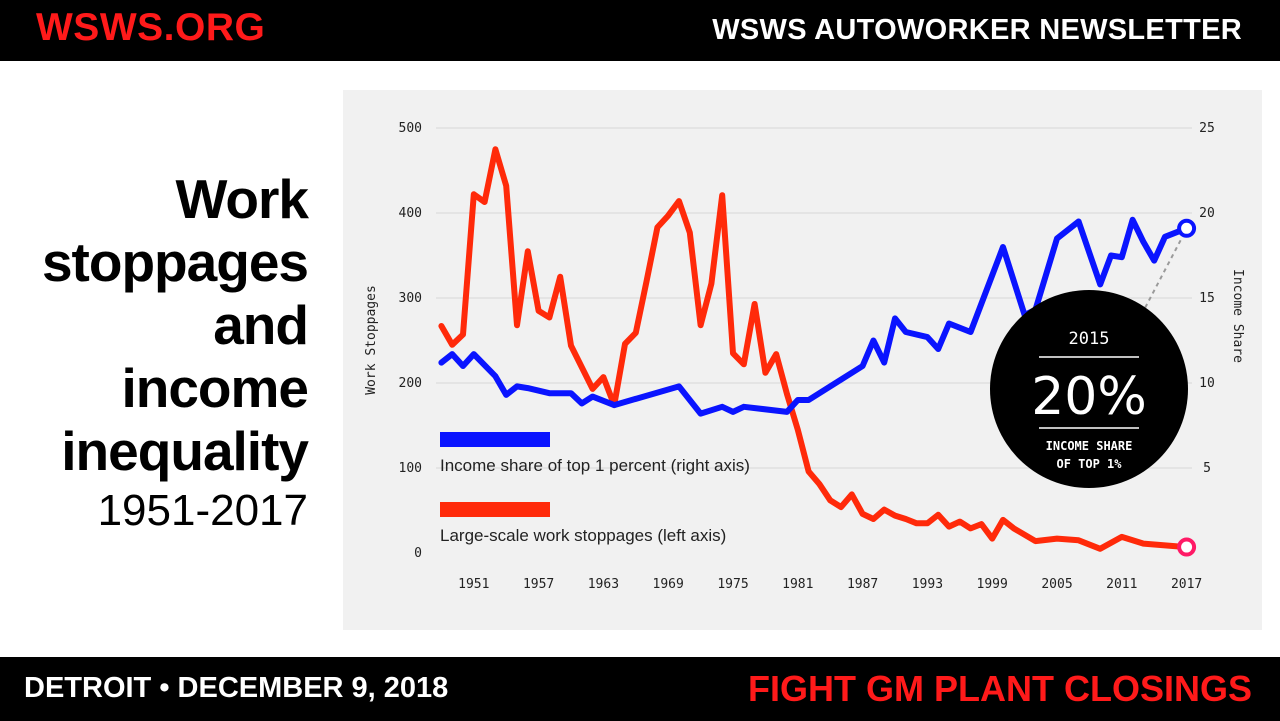  I want to click on left-axis-tick-label: 400, so click(410, 213).